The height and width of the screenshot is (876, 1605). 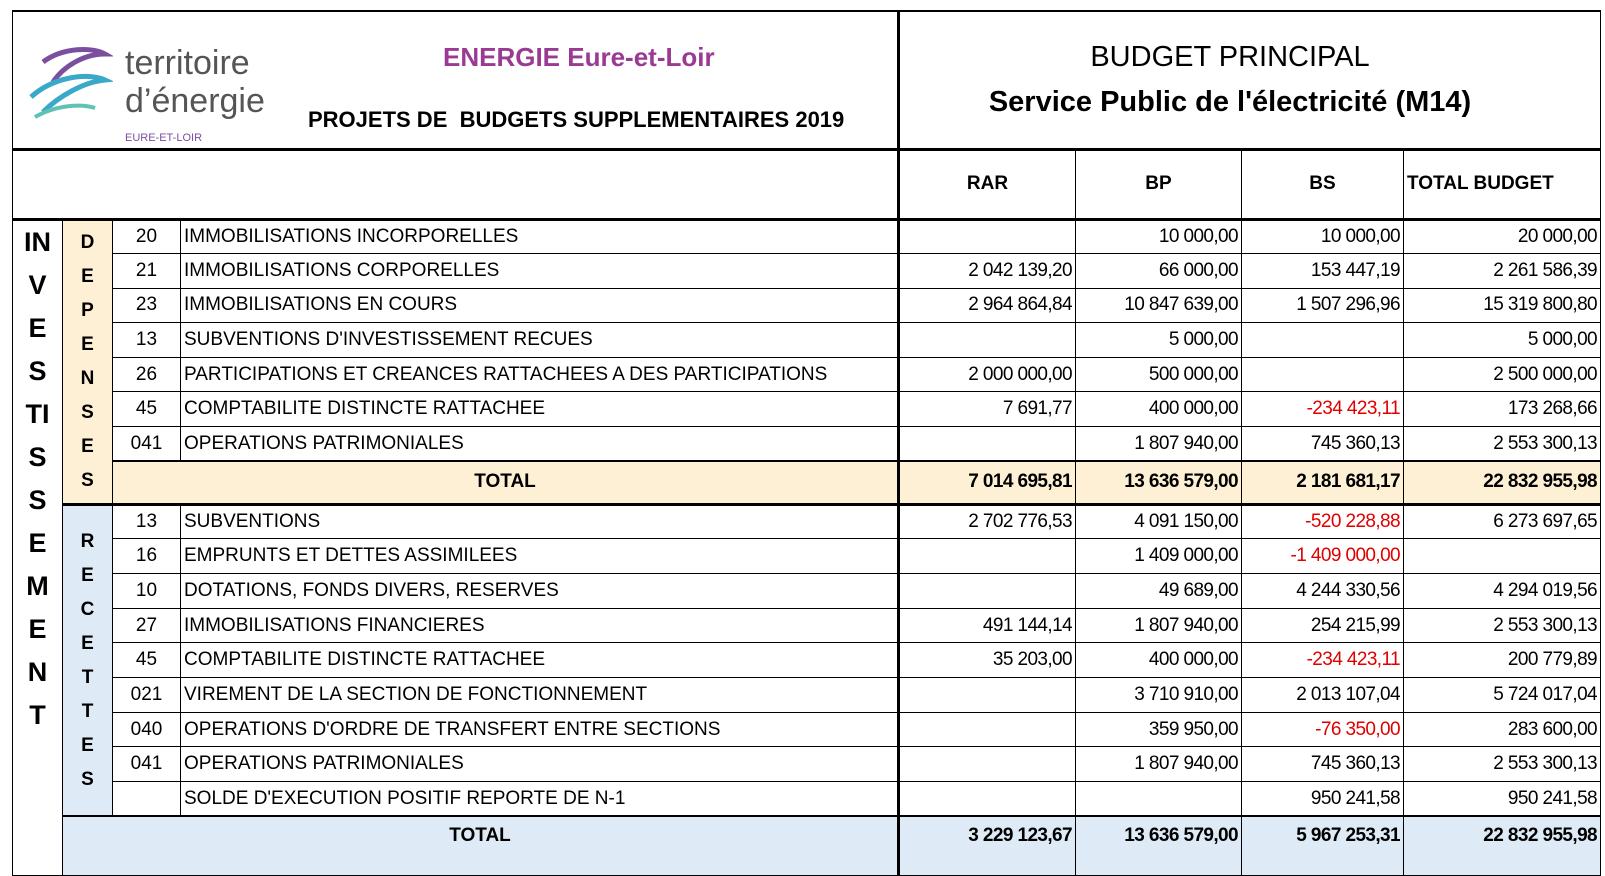 What do you see at coordinates (1322, 184) in the screenshot?
I see `column-header: BS` at bounding box center [1322, 184].